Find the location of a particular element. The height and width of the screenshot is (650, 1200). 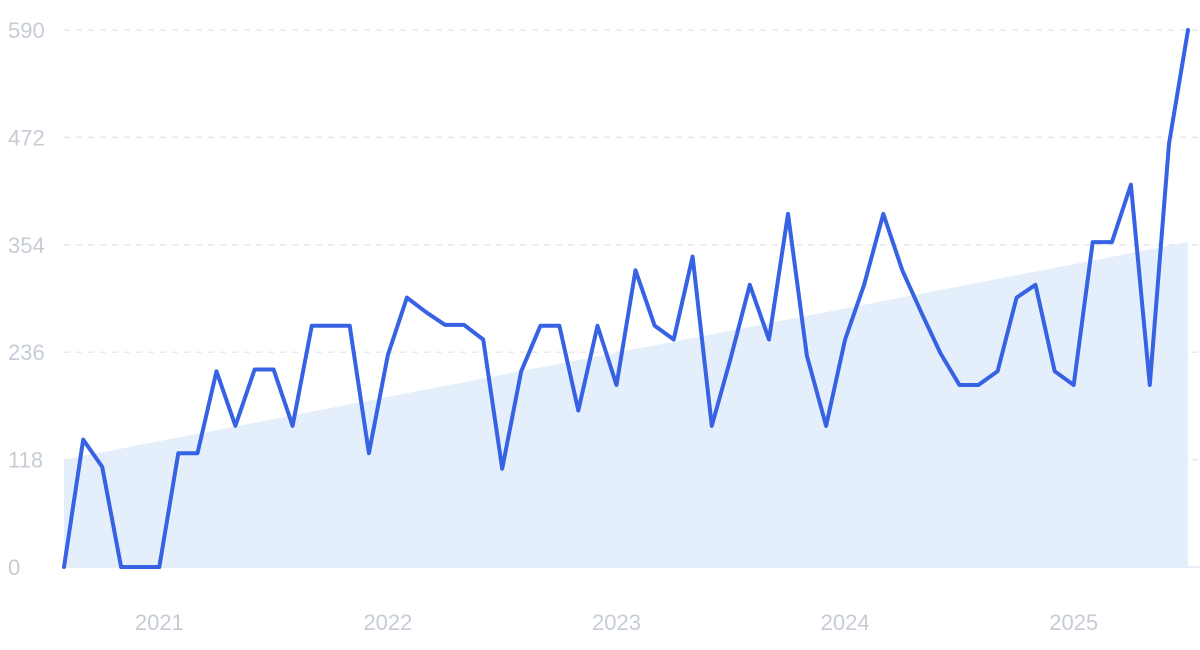

y-tick-label: 472 is located at coordinates (26, 137).